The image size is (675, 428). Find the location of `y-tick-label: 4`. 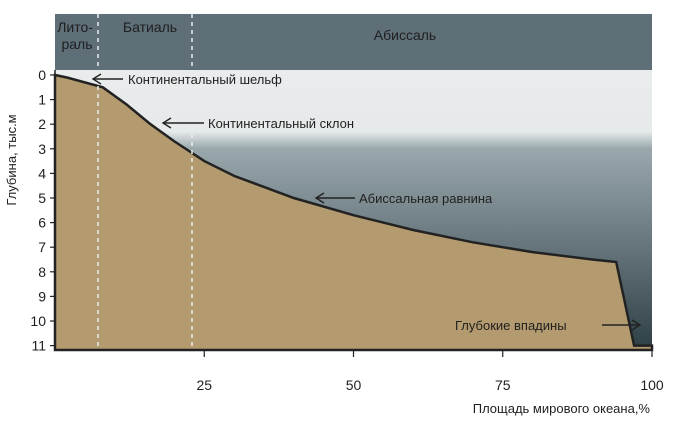

y-tick-label: 4 is located at coordinates (42, 173).